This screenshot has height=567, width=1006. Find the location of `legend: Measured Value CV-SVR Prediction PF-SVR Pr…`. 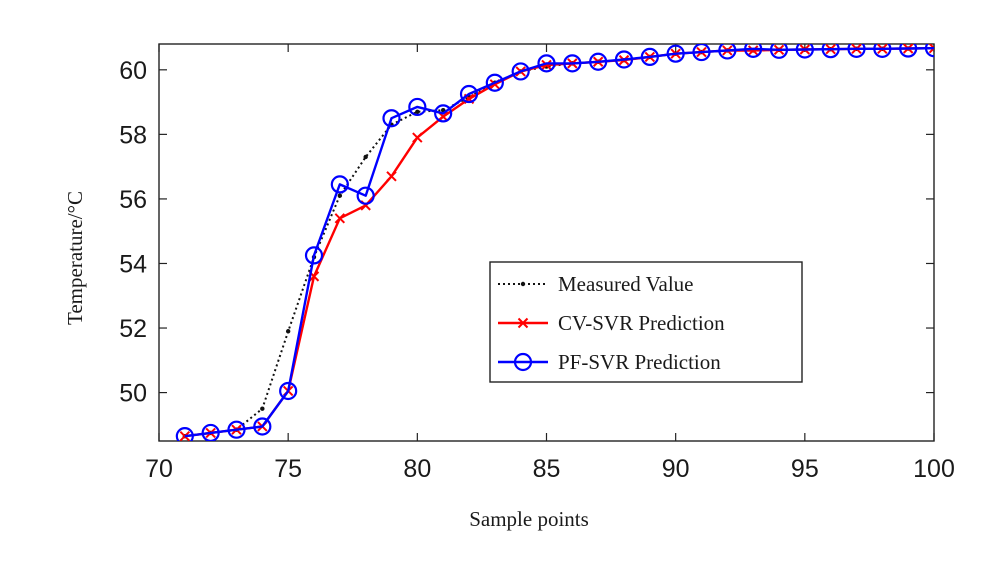

legend: Measured Value CV-SVR Prediction PF-SVR Pr… is located at coordinates (646, 322).